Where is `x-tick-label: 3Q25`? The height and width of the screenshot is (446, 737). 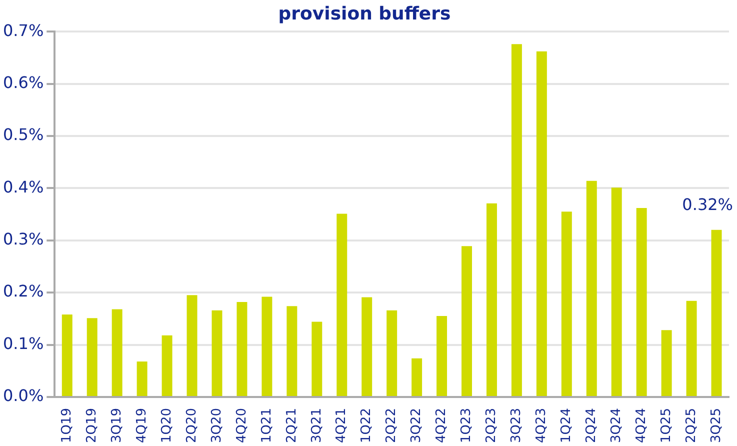
x-tick-label: 3Q25 is located at coordinates (716, 425).